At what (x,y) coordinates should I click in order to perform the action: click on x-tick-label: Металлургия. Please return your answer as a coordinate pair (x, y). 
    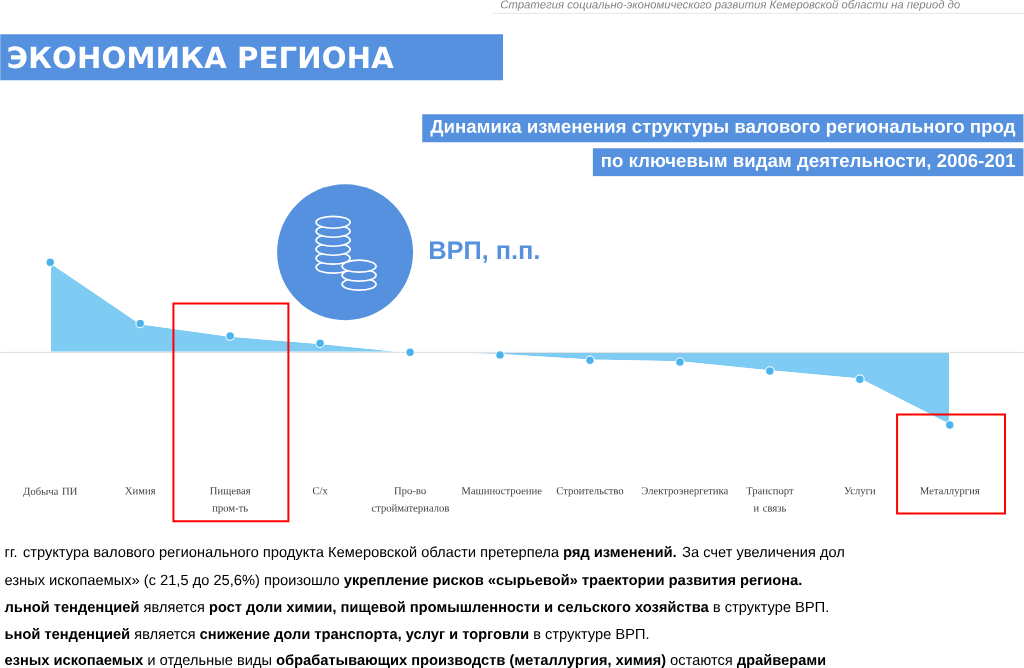
    Looking at the image, I should click on (950, 492).